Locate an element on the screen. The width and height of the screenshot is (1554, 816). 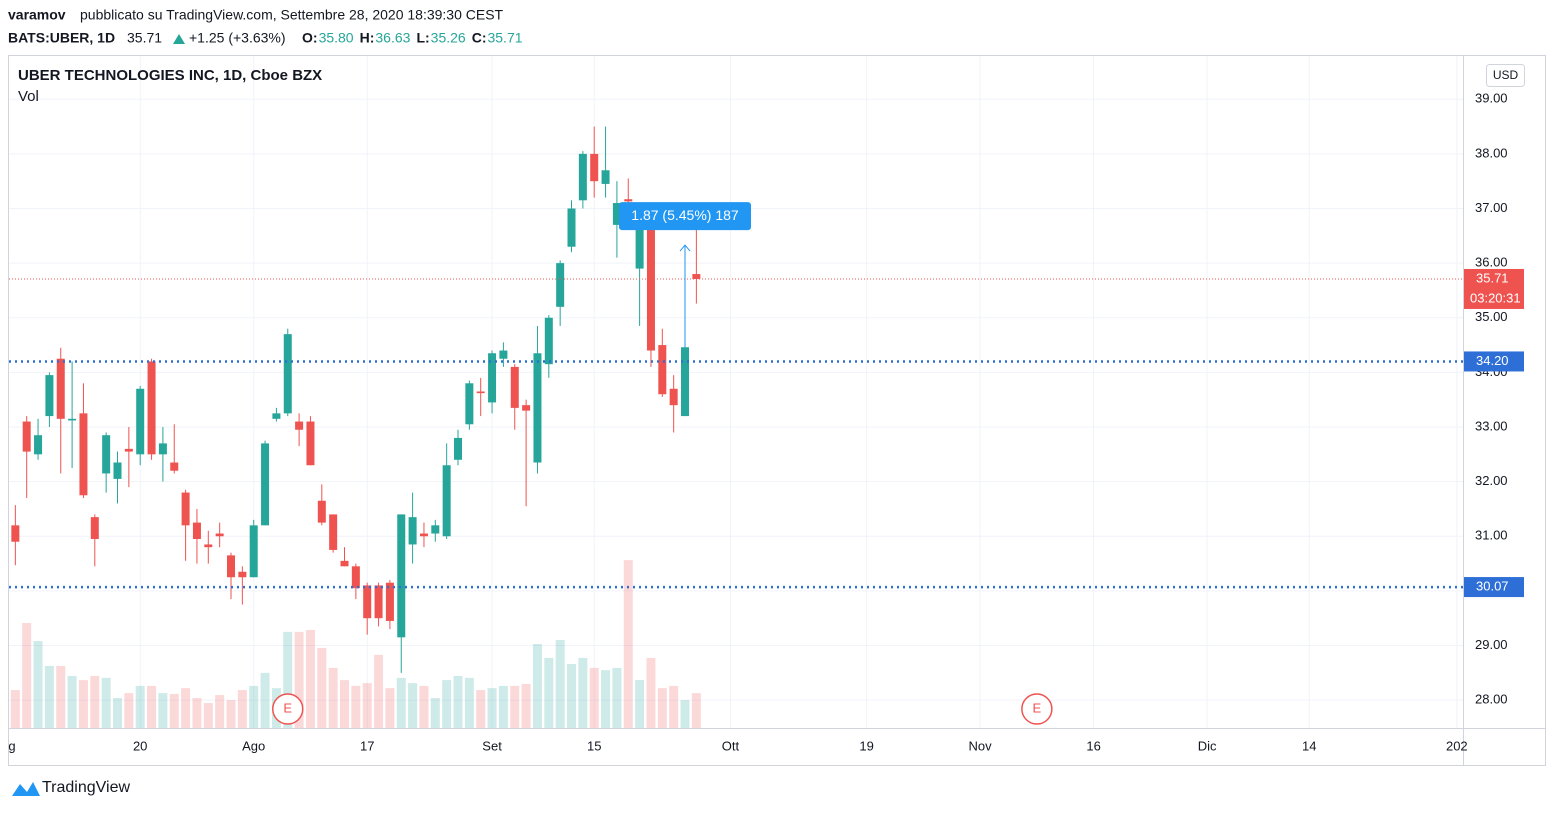
ohlc-value: 36.63 is located at coordinates (392, 38).